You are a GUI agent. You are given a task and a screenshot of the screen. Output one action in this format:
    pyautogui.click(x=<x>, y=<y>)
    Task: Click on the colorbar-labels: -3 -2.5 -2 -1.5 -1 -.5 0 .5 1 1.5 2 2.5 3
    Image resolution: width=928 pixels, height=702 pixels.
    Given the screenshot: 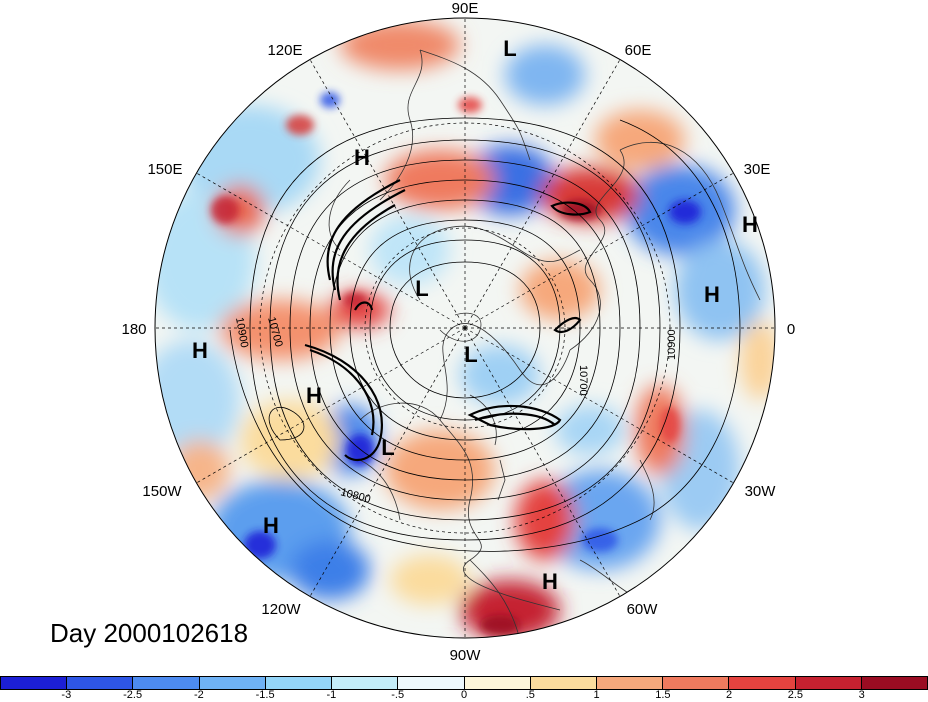 What is the action you would take?
    pyautogui.click(x=464, y=695)
    